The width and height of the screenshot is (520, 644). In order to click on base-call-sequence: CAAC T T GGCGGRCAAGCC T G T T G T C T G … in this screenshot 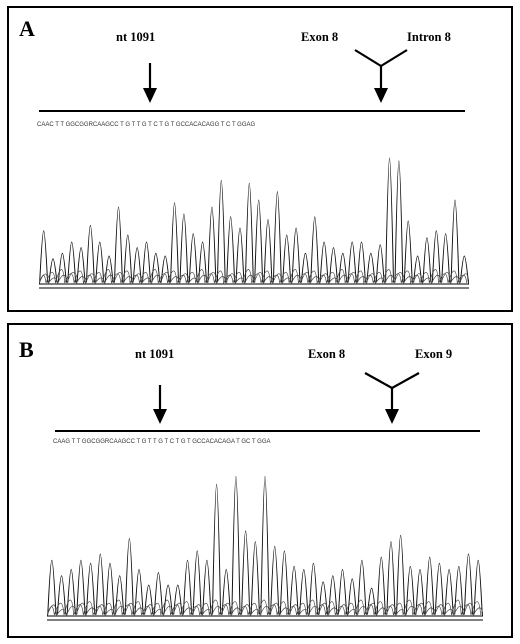, I will do `click(146, 125)`.